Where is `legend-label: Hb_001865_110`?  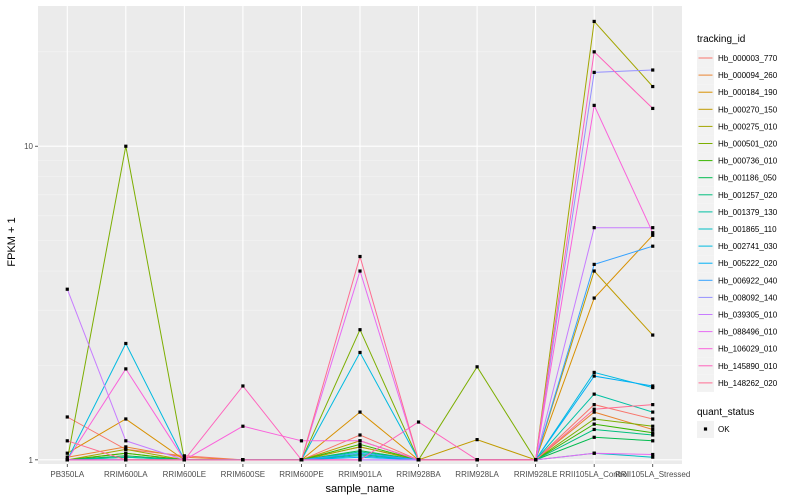
legend-label: Hb_001865_110 is located at coordinates (747, 229).